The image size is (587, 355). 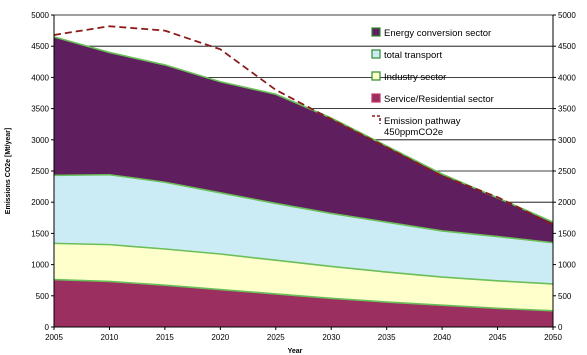 I want to click on y-axis-right-ticks: 0 500 1000 1500 2000 2500 3000 3500 4000 4500 5000, so click(x=564, y=171).